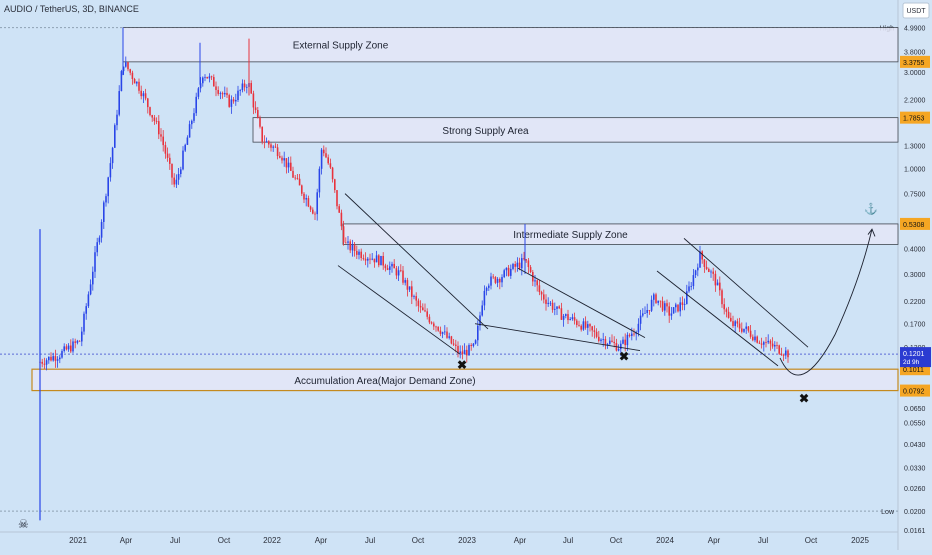  Describe the element at coordinates (916, 10) in the screenshot. I see `currency-badge` at that location.